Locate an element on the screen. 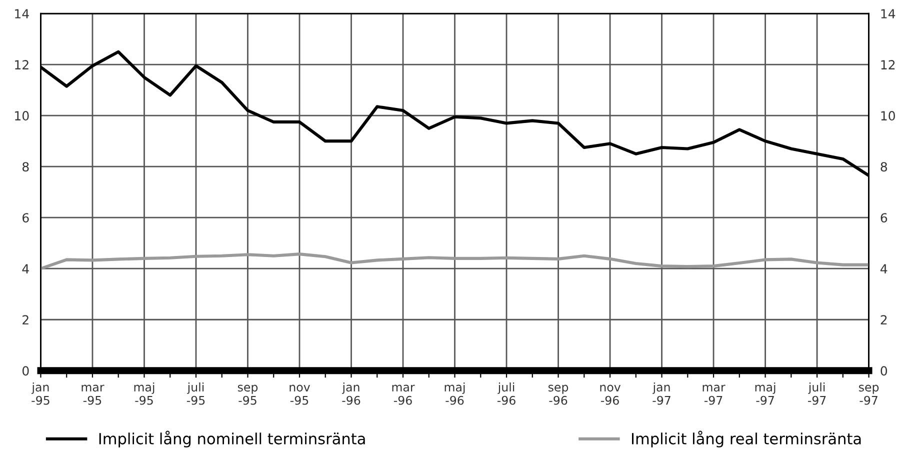 Image resolution: width=905 pixels, height=452 pixels. x-tick-label: maj -97 is located at coordinates (765, 393).